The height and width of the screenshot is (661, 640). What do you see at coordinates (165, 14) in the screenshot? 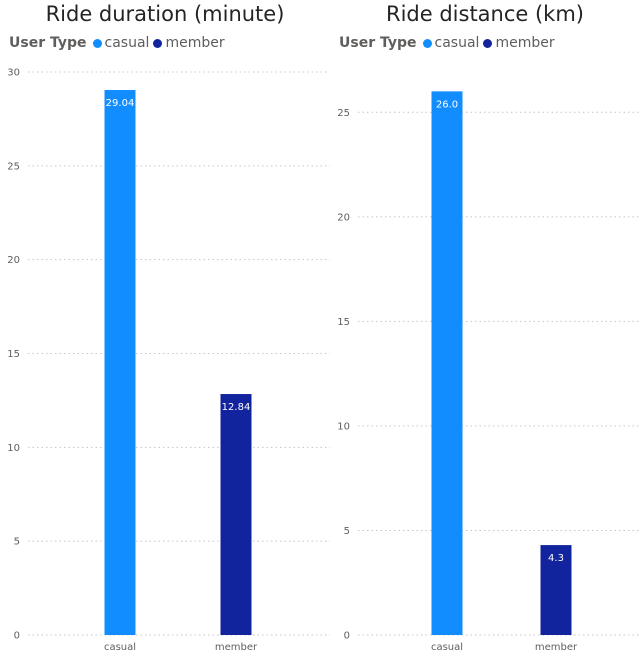
I see `chart-title: Ride duration (minute)` at bounding box center [165, 14].